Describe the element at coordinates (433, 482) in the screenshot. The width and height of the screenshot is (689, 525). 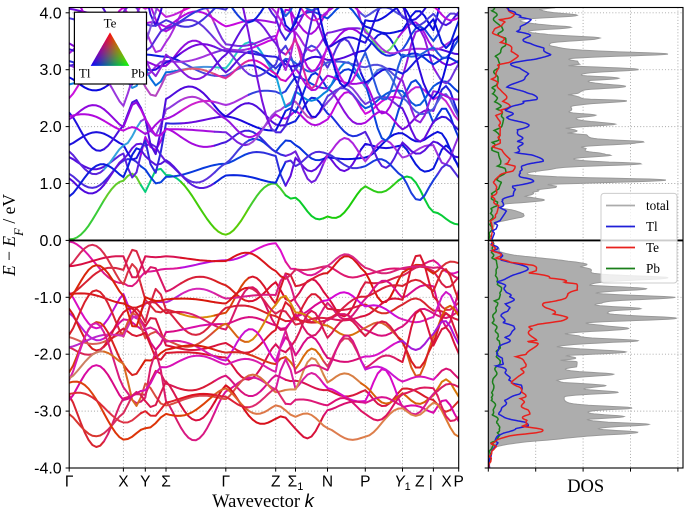
I see `svg-text: Z | X` at that location.